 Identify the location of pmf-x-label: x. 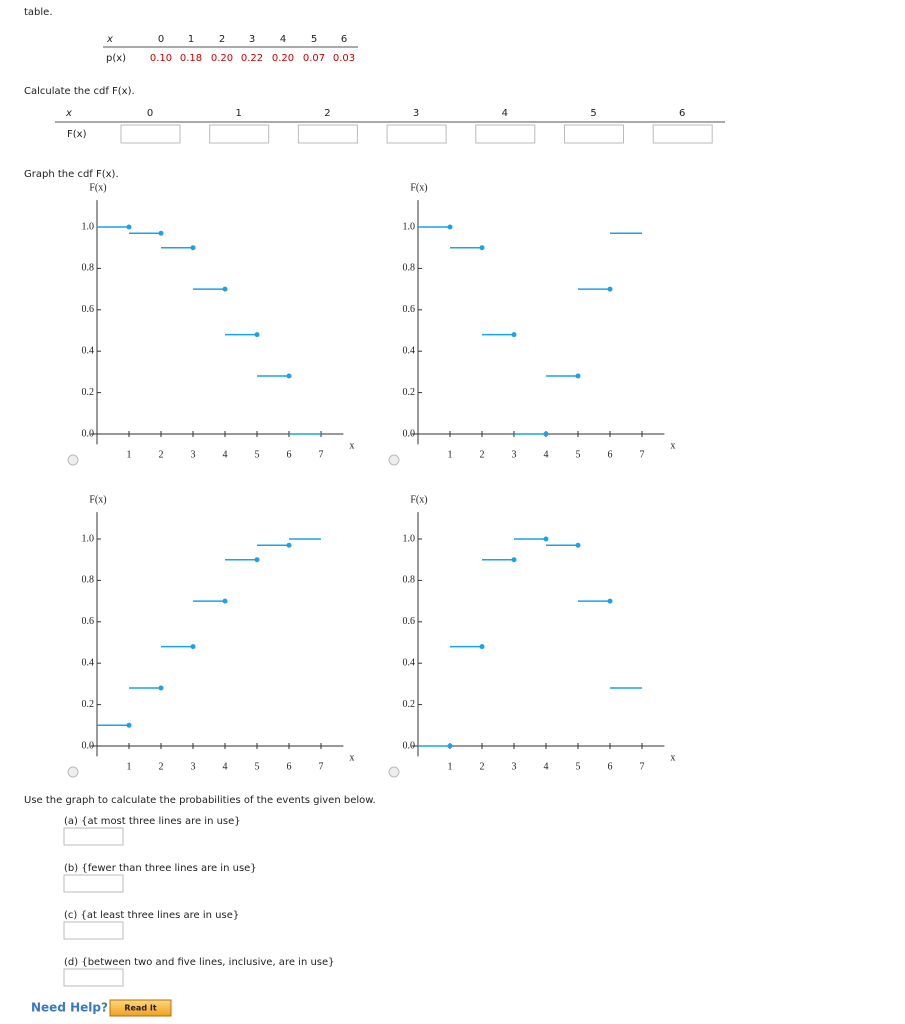
(109, 39).